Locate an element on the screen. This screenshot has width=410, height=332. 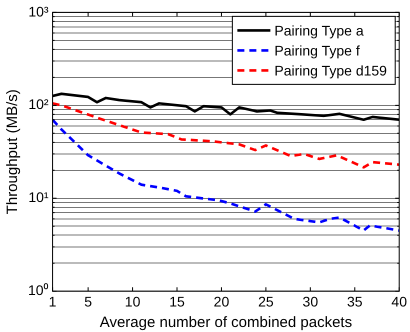
legend-label: Pairing Type d159 is located at coordinates (331, 70).